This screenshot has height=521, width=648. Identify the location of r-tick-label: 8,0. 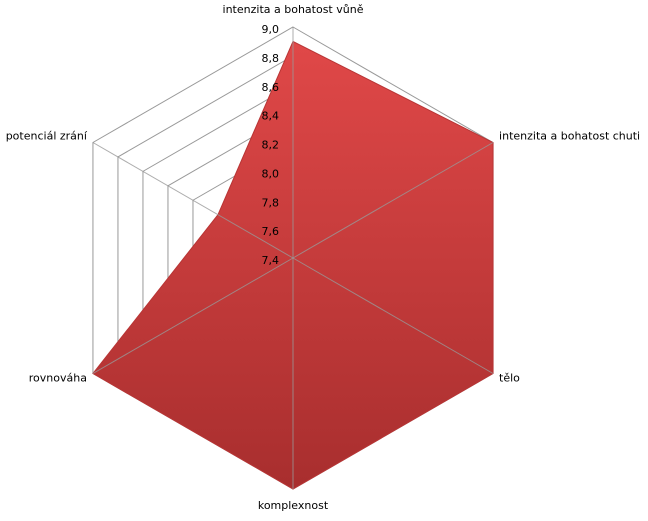
(271, 173).